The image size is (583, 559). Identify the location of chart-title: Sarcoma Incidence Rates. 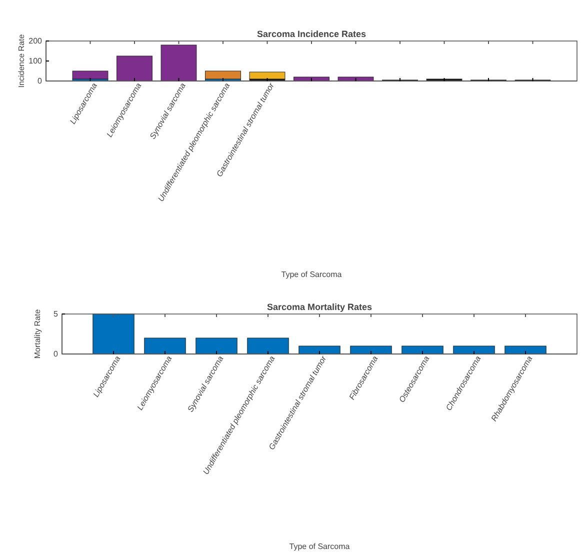
(311, 34).